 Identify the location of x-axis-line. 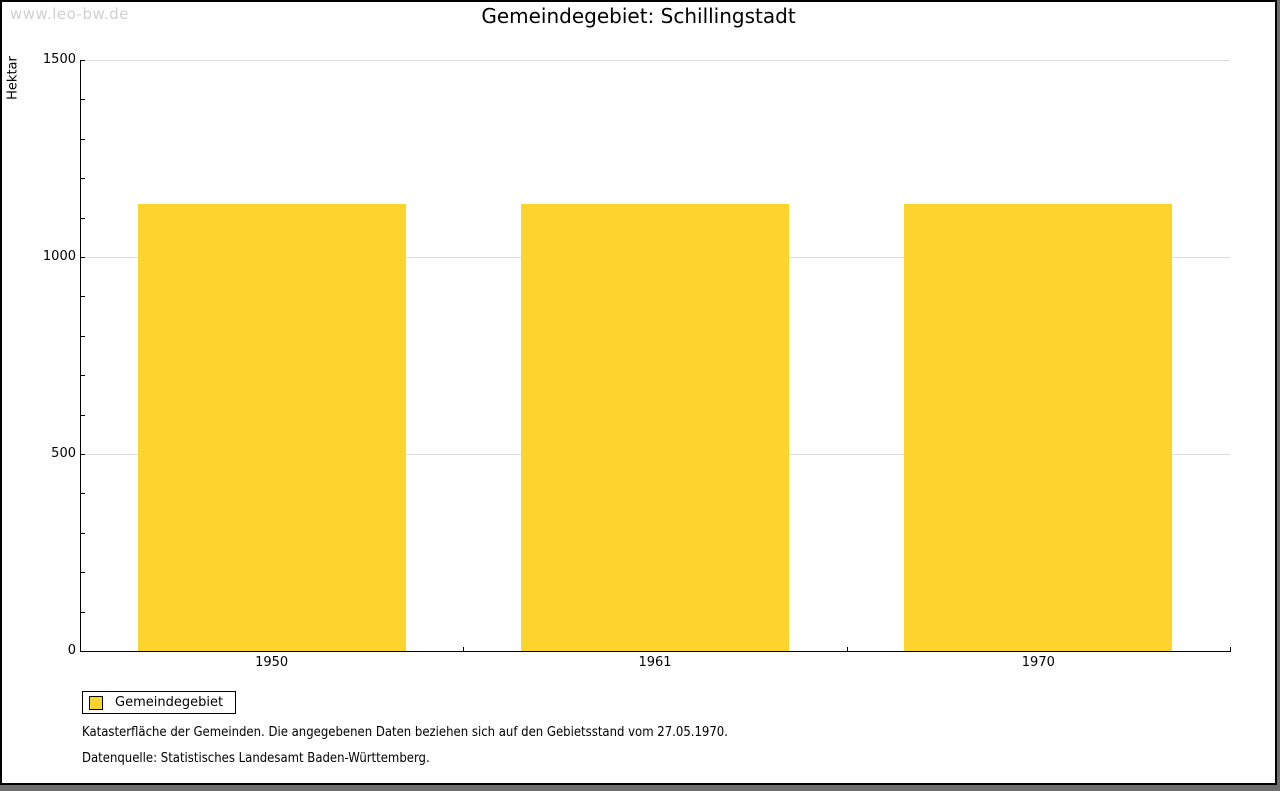
(655, 651).